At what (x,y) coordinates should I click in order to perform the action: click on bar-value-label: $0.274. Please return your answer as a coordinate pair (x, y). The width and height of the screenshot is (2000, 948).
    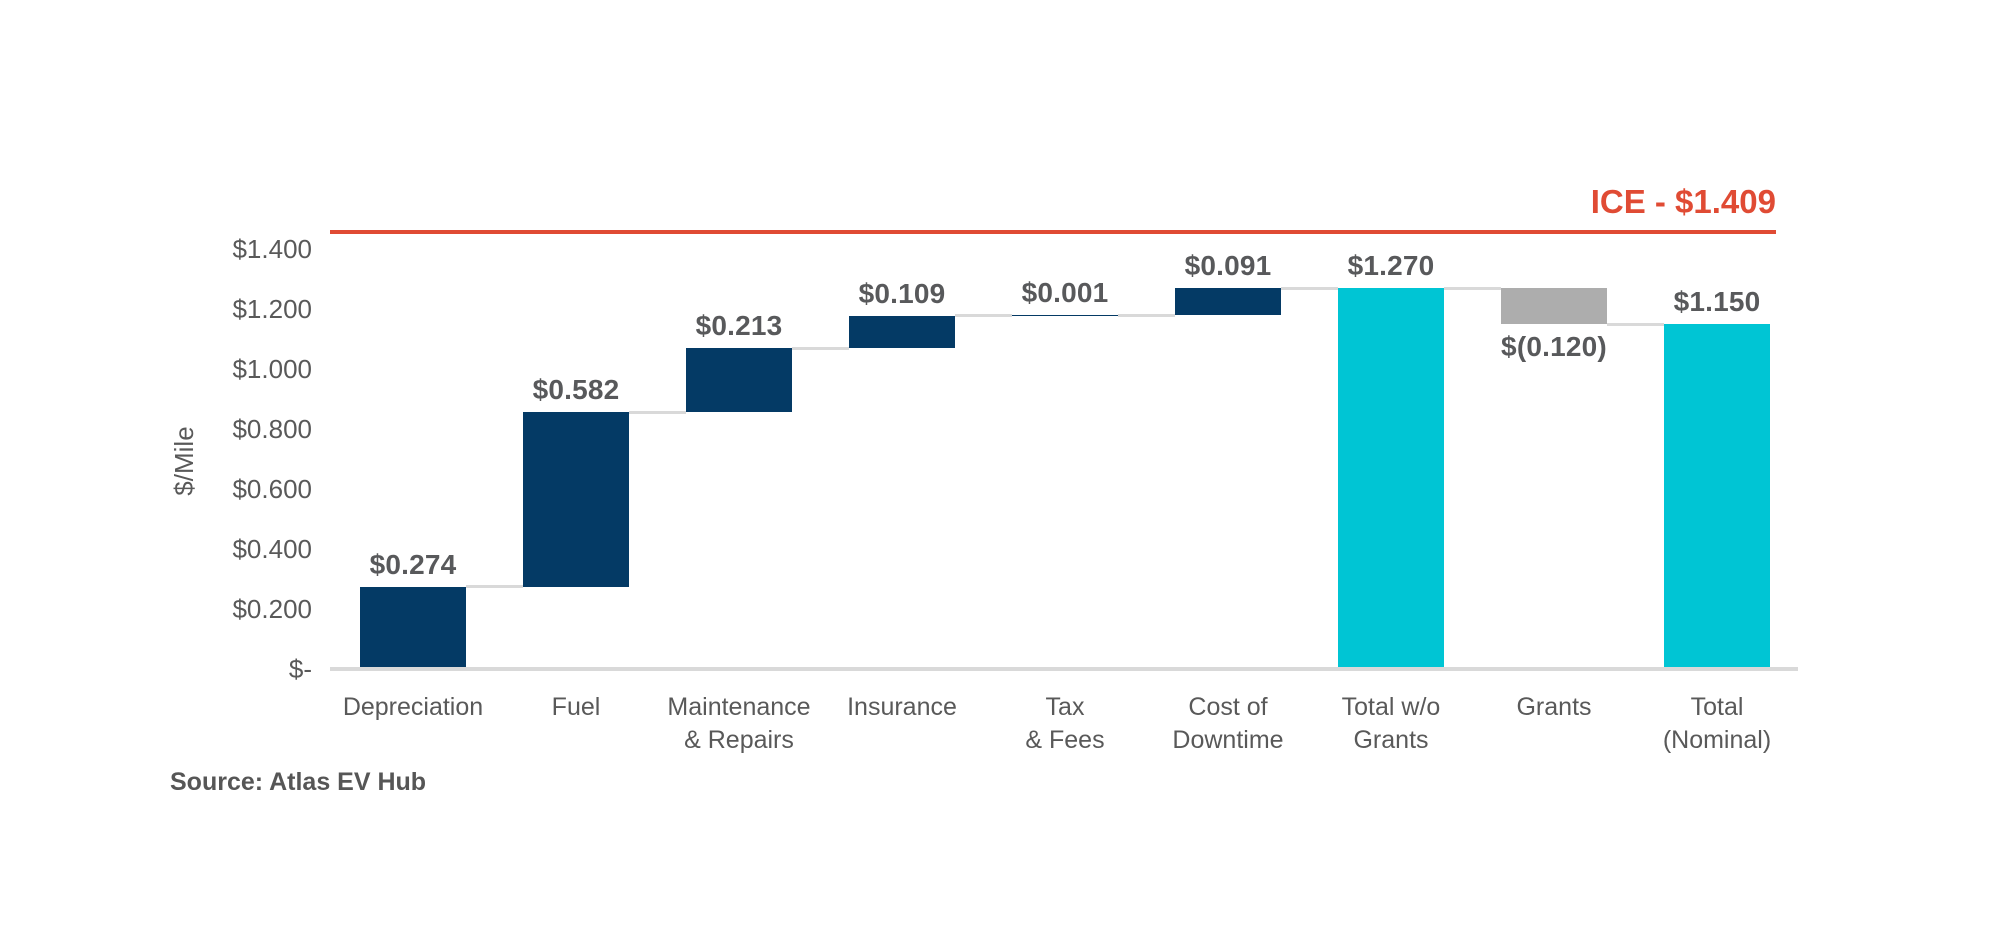
    Looking at the image, I should click on (413, 564).